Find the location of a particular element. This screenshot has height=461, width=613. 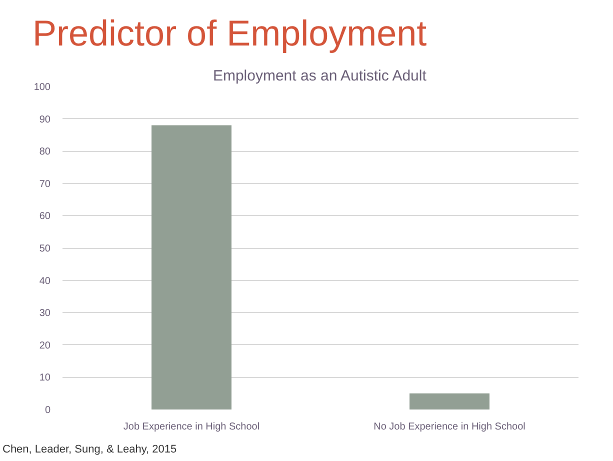

y-tick-label: 0 is located at coordinates (47, 410).